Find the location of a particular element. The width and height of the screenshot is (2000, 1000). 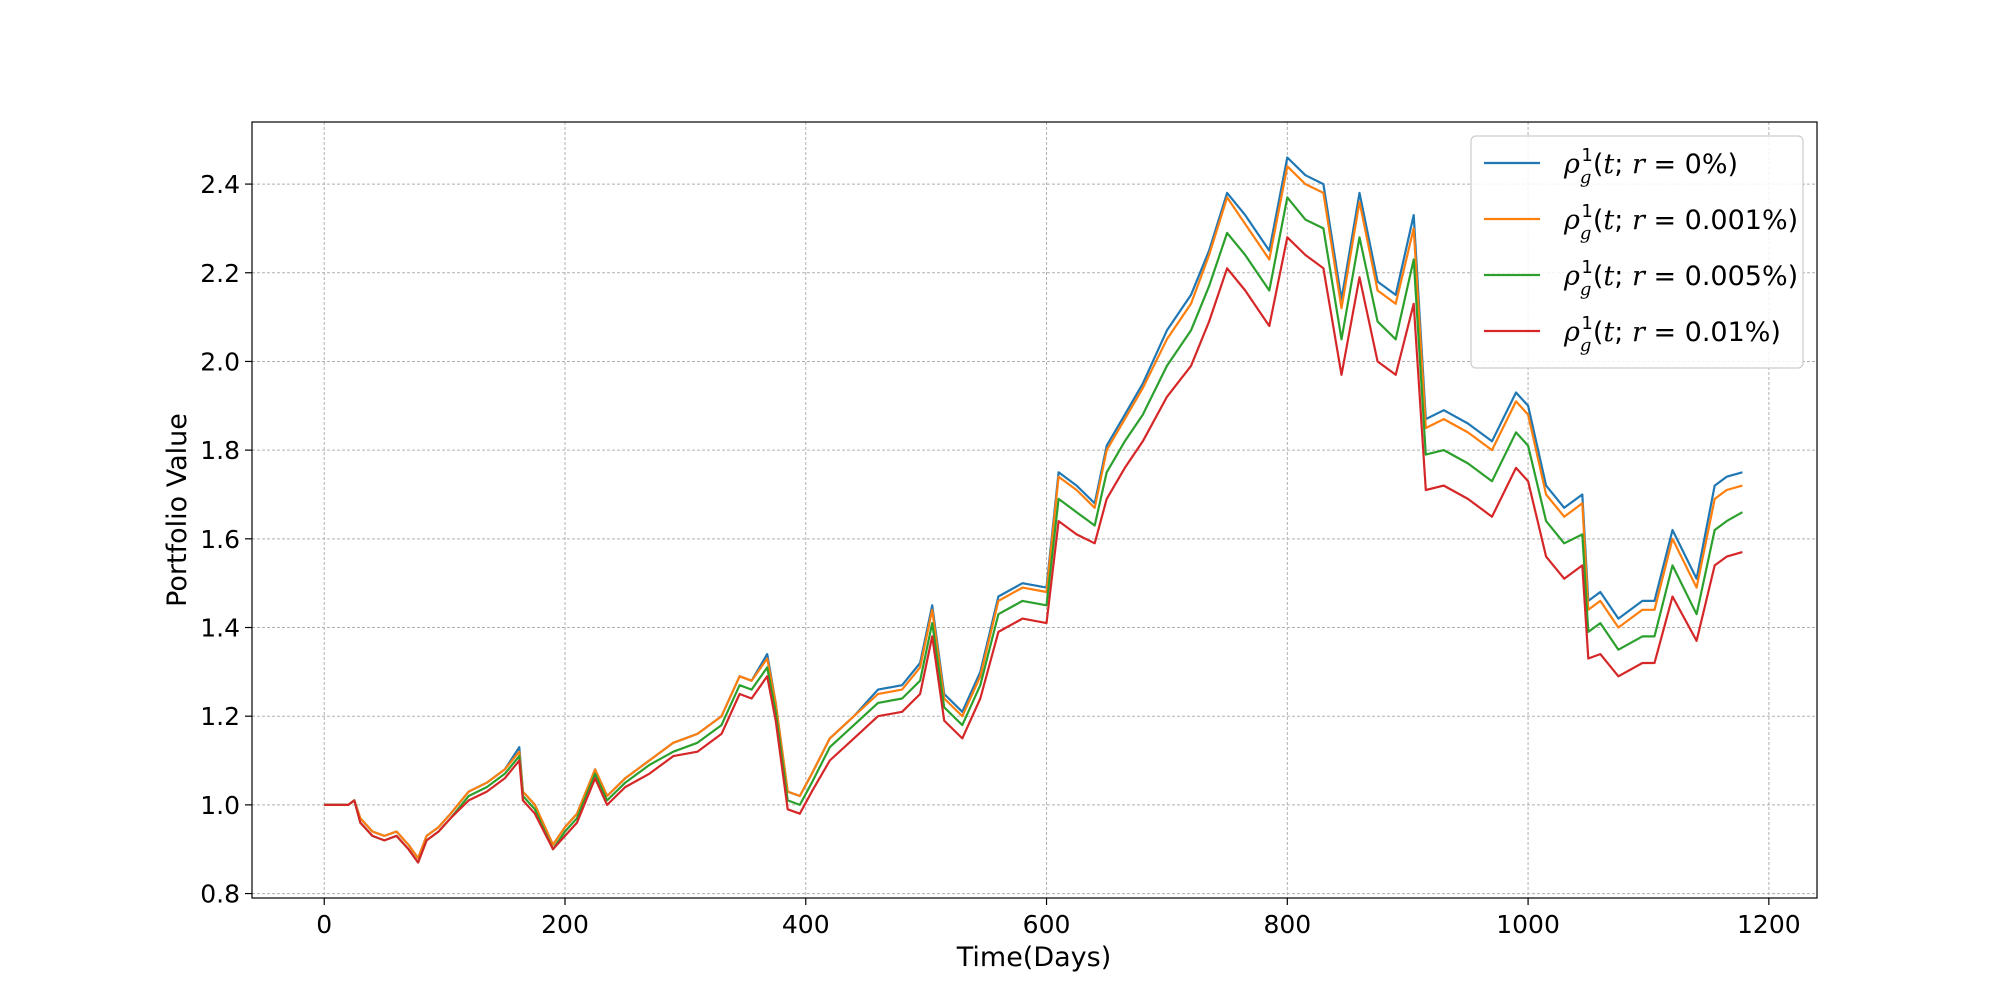

x-tick-label: 1200 is located at coordinates (1769, 924).